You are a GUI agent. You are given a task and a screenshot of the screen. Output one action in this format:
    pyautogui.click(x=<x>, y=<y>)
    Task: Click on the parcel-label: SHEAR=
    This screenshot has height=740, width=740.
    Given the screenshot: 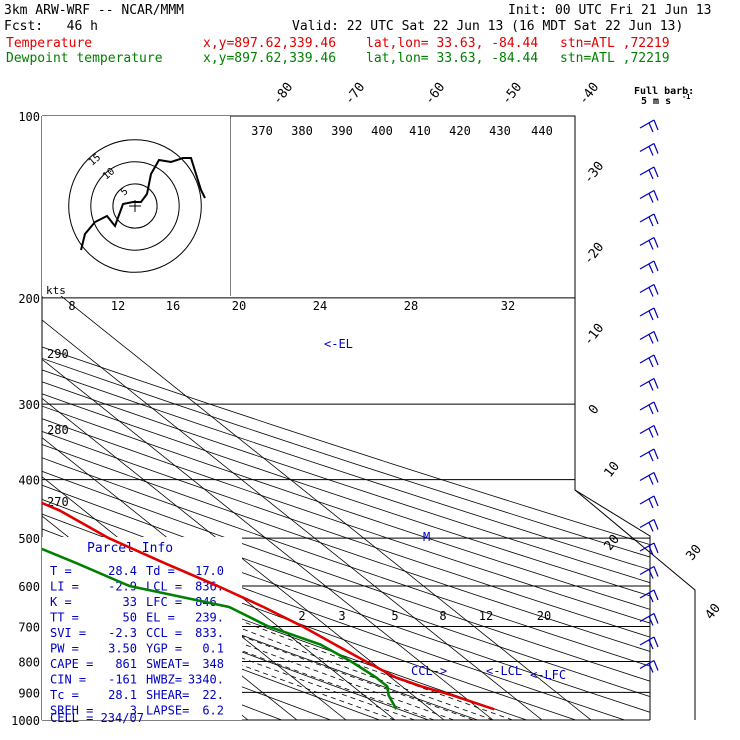 What is the action you would take?
    pyautogui.click(x=167, y=695)
    